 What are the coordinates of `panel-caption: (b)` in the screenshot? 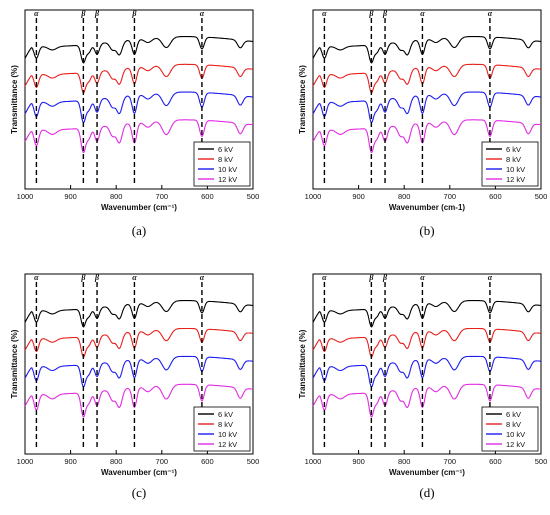 It's located at (426, 230).